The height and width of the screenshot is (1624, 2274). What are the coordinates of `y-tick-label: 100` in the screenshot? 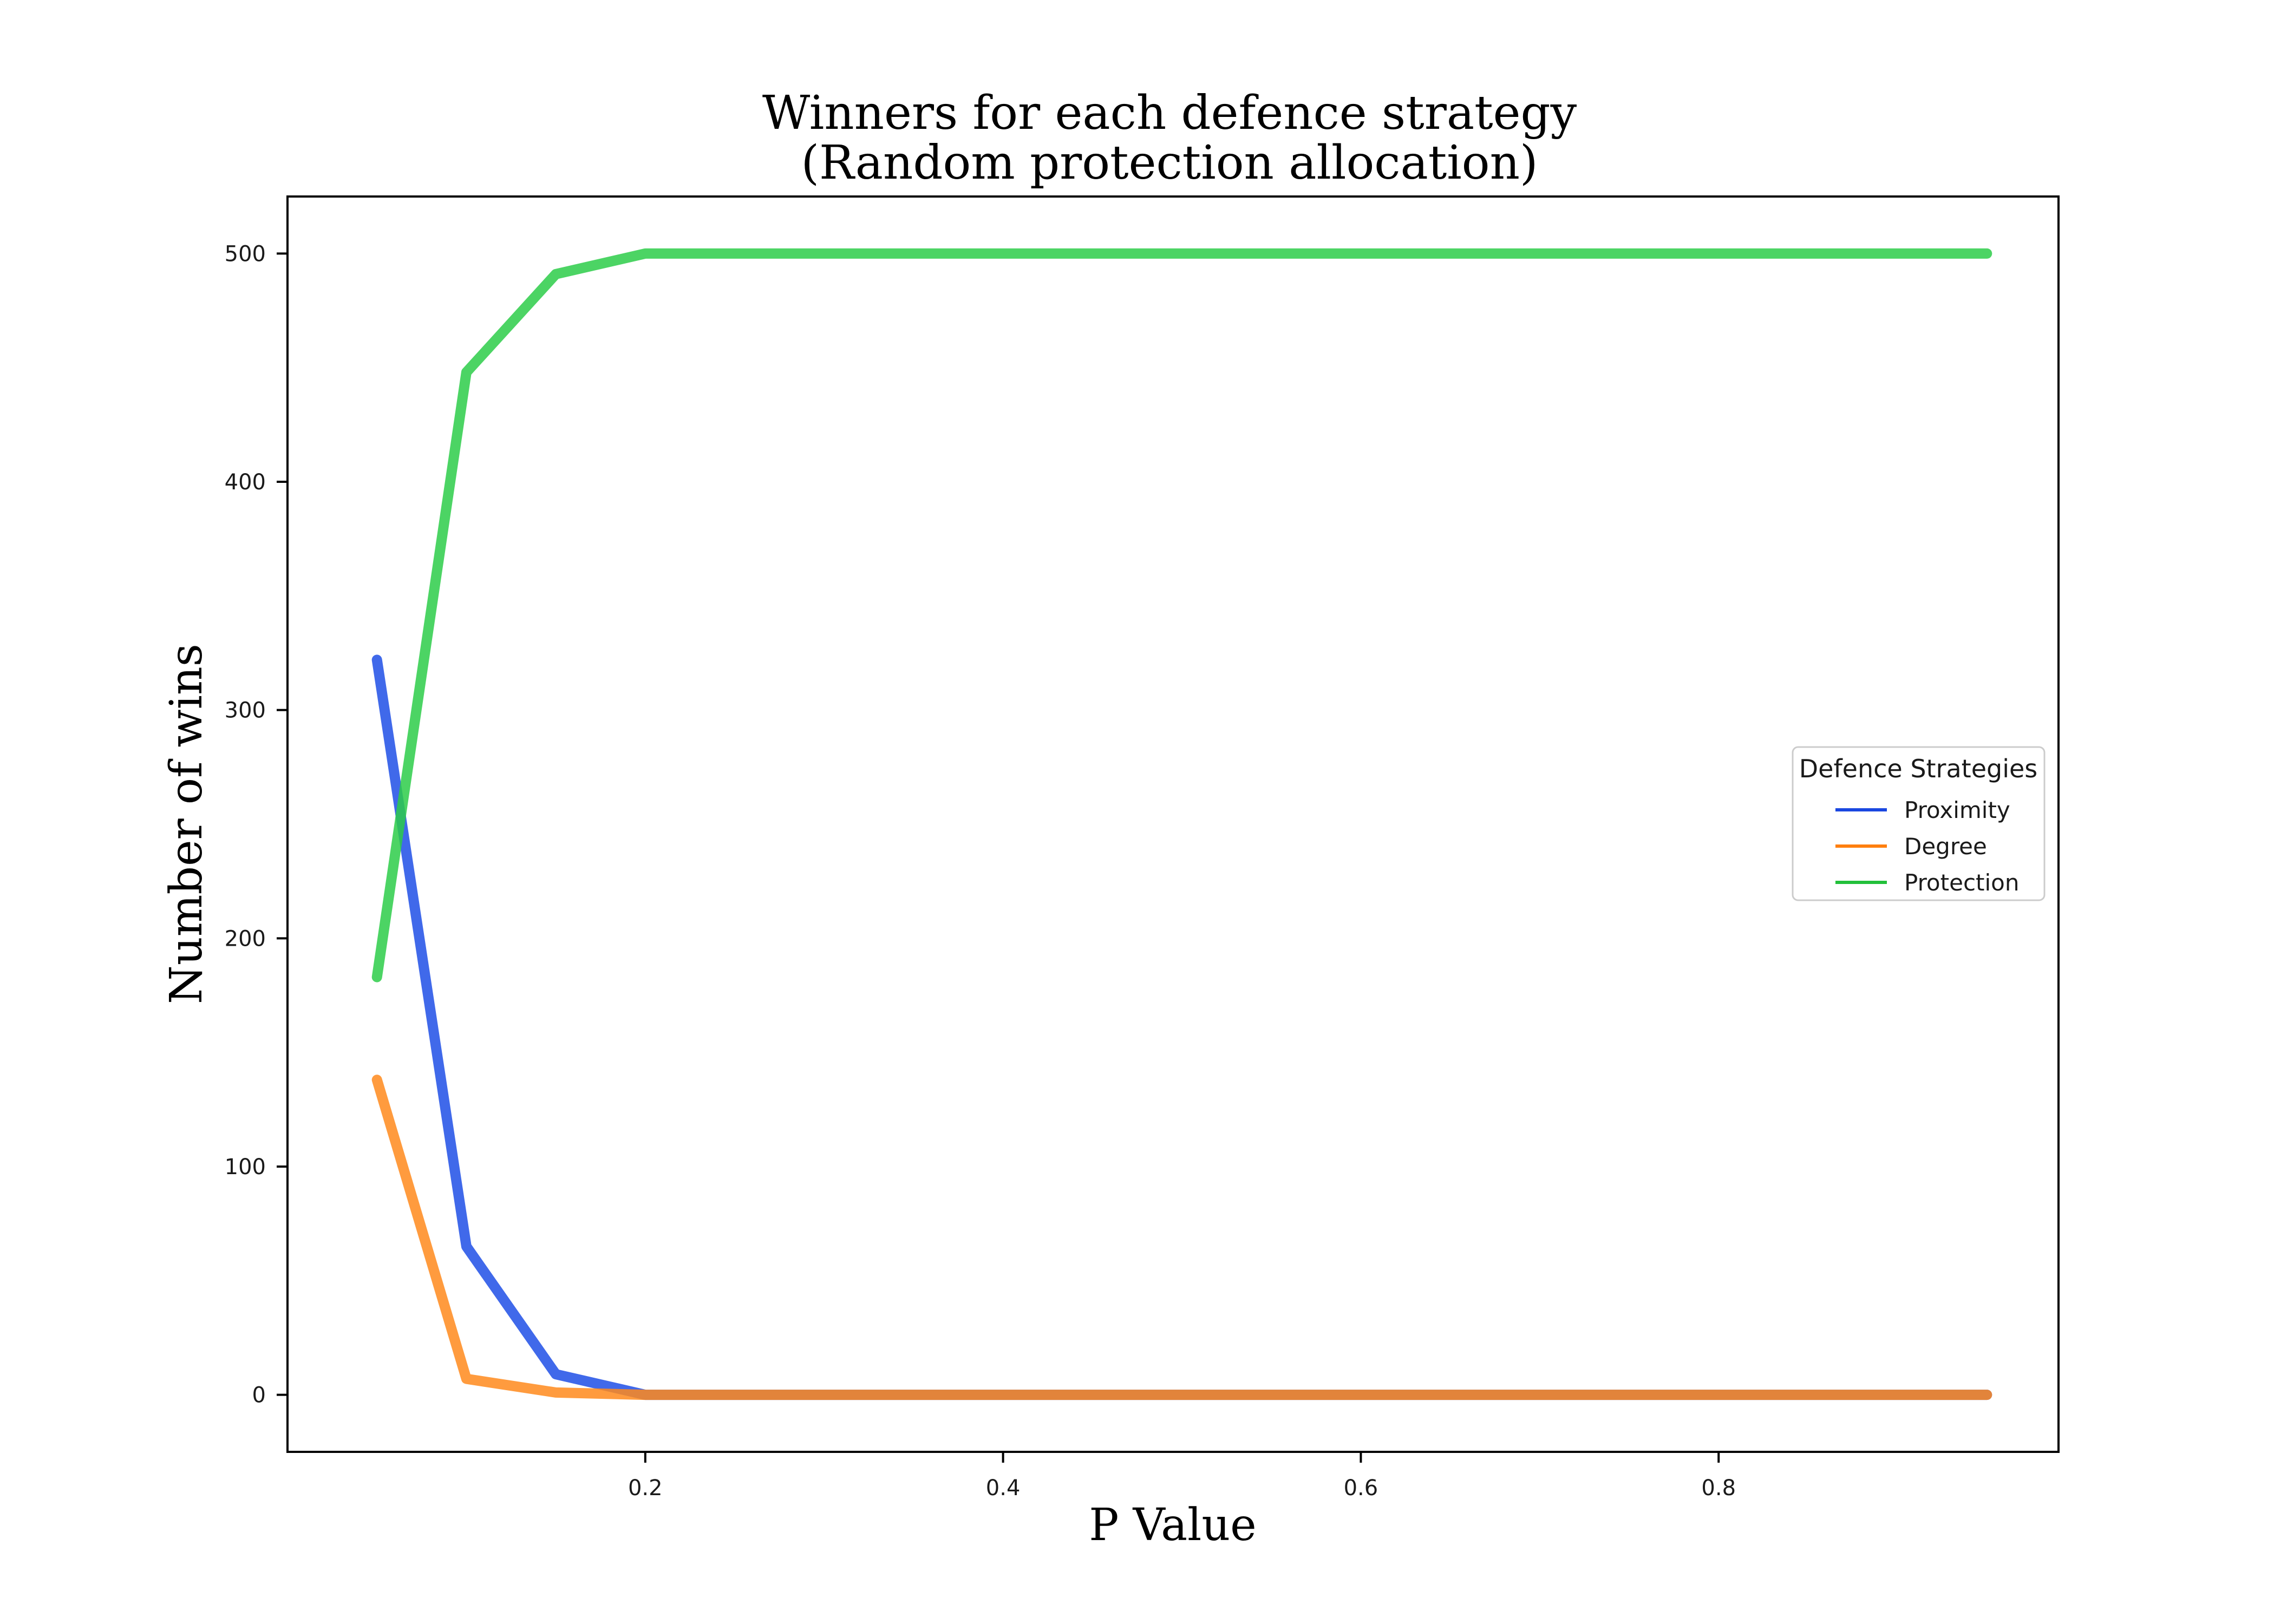 It's located at (246, 1167).